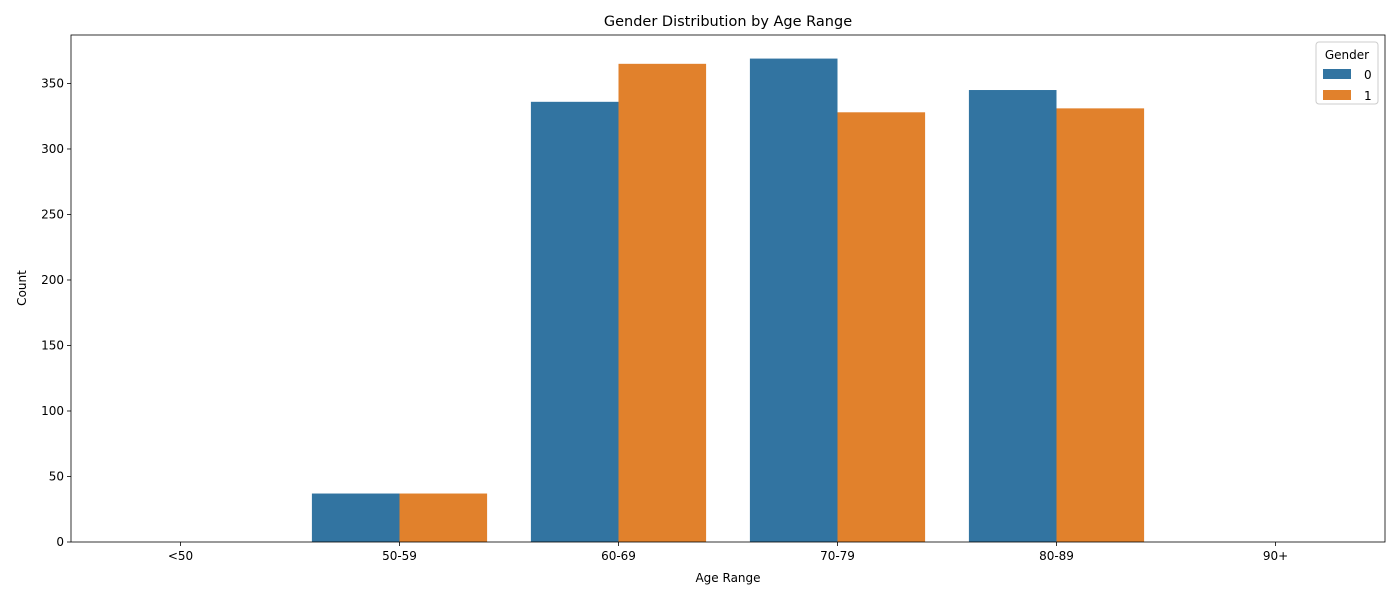 This screenshot has width=1400, height=600. Describe the element at coordinates (60, 542) in the screenshot. I see `y-tick-label: 0` at that location.